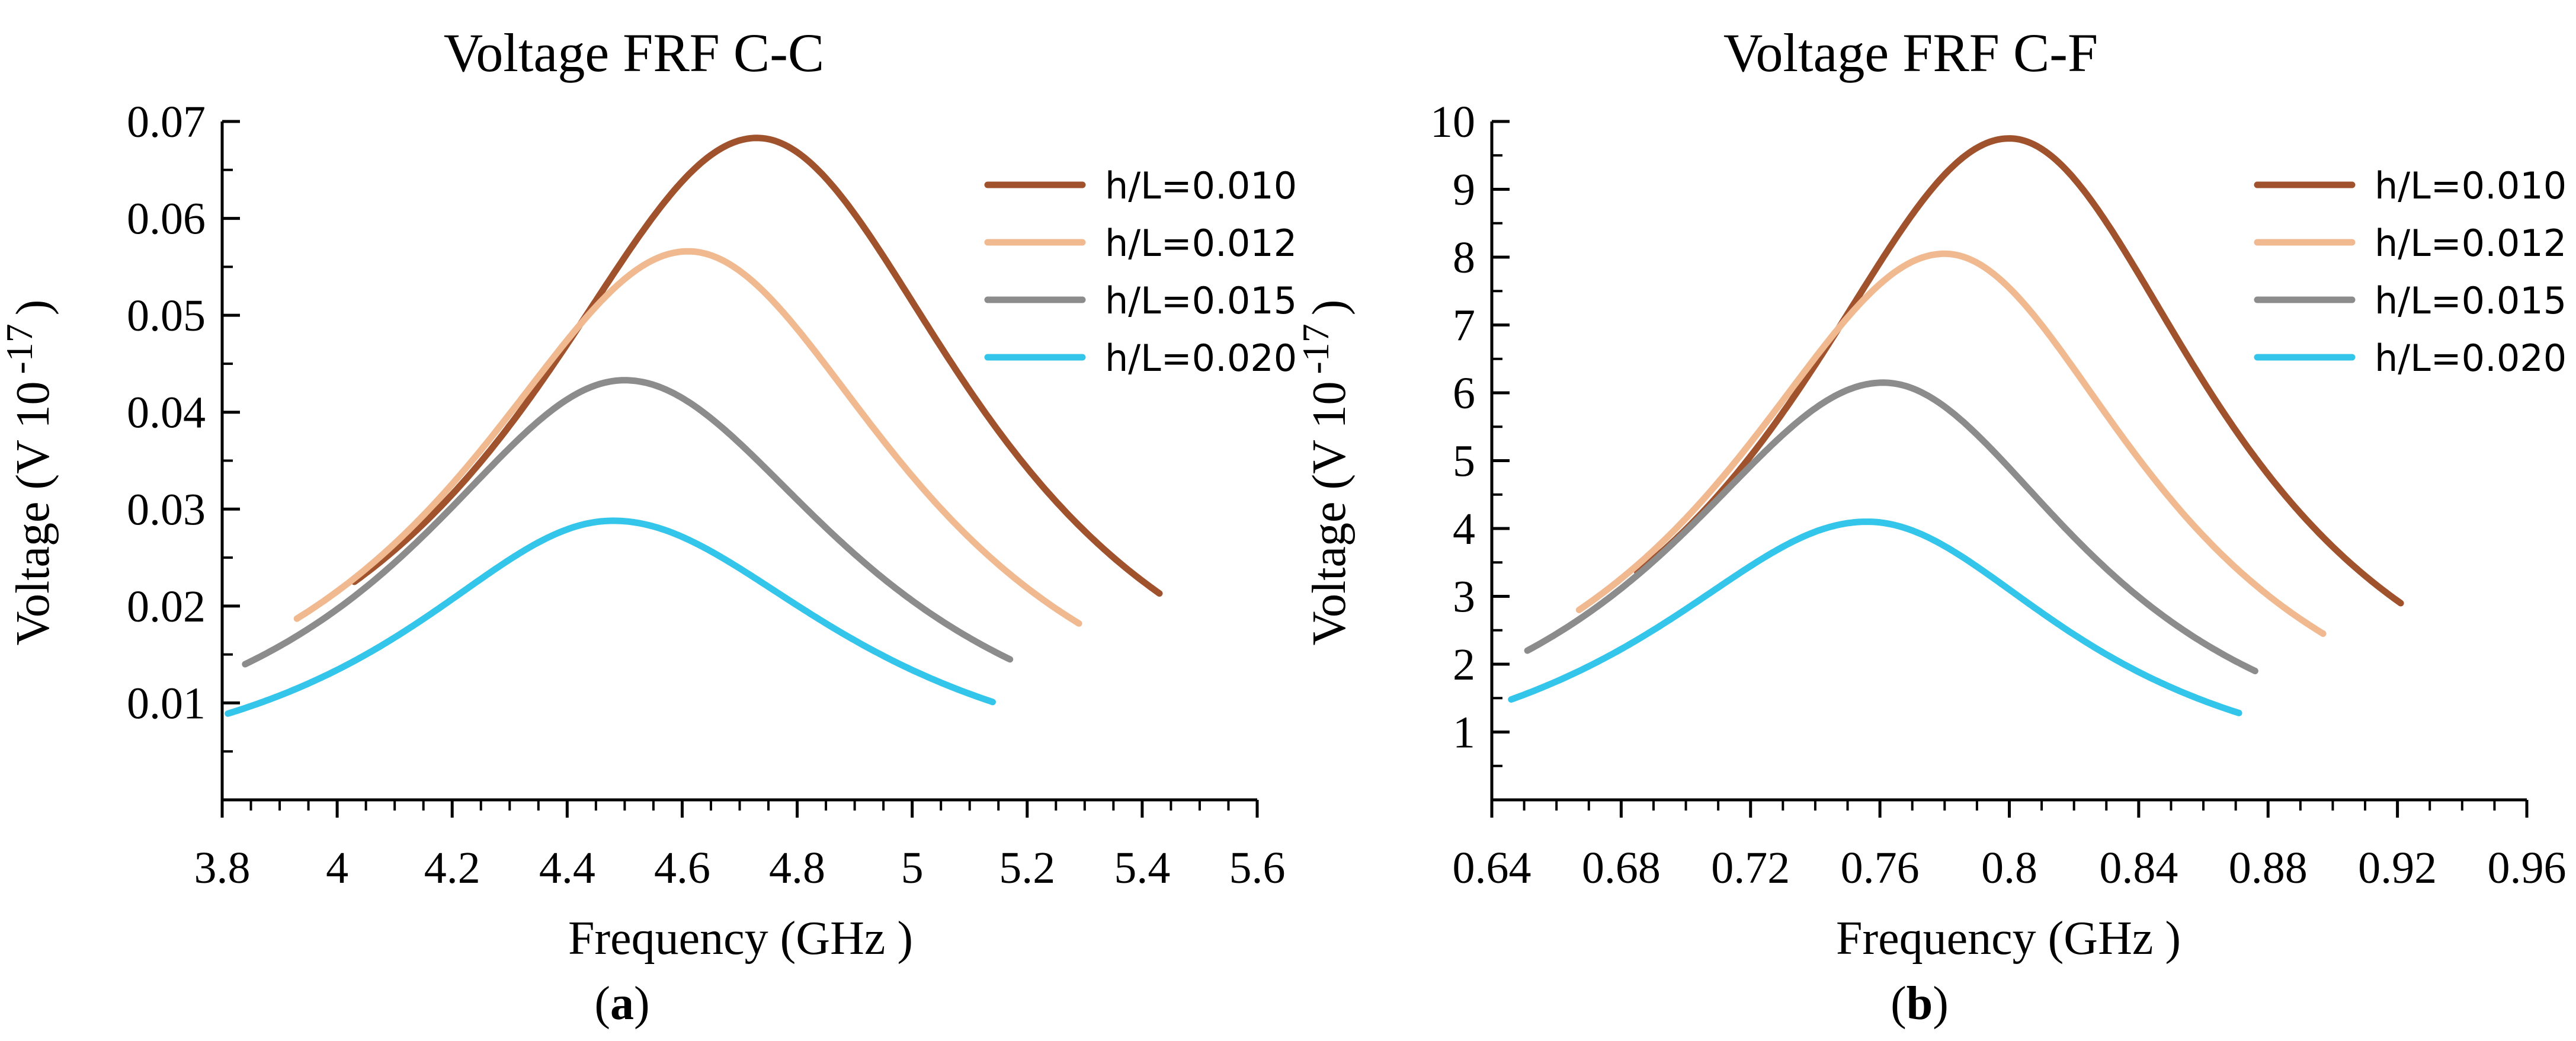  What do you see at coordinates (2527, 868) in the screenshot?
I see `x-tick-label: 0.96` at bounding box center [2527, 868].